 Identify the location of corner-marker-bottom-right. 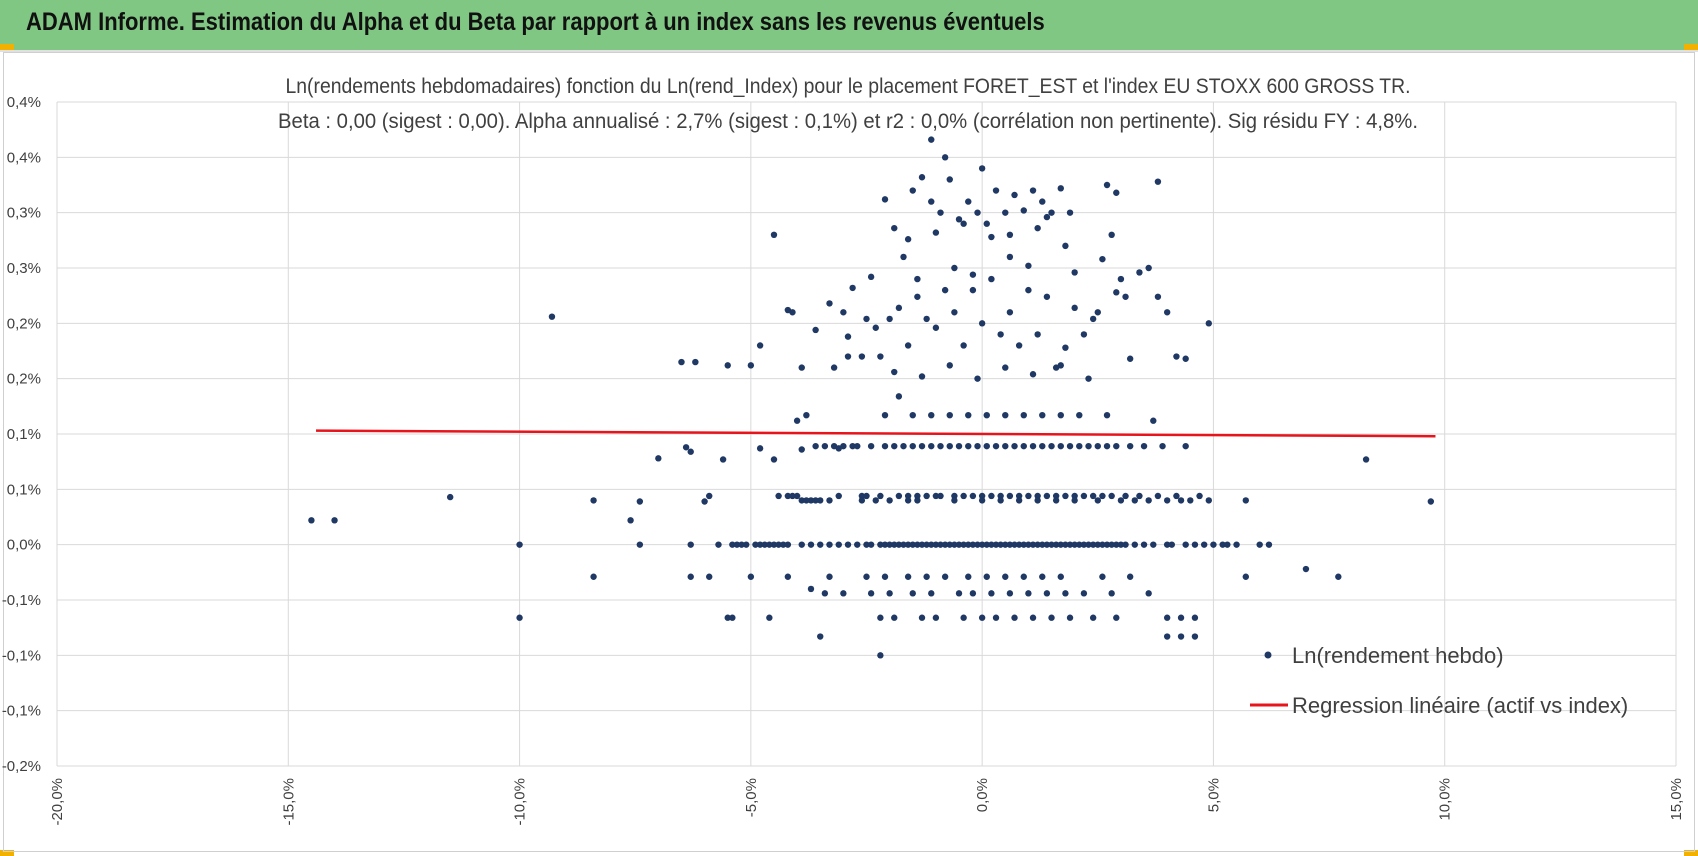
(1691, 853).